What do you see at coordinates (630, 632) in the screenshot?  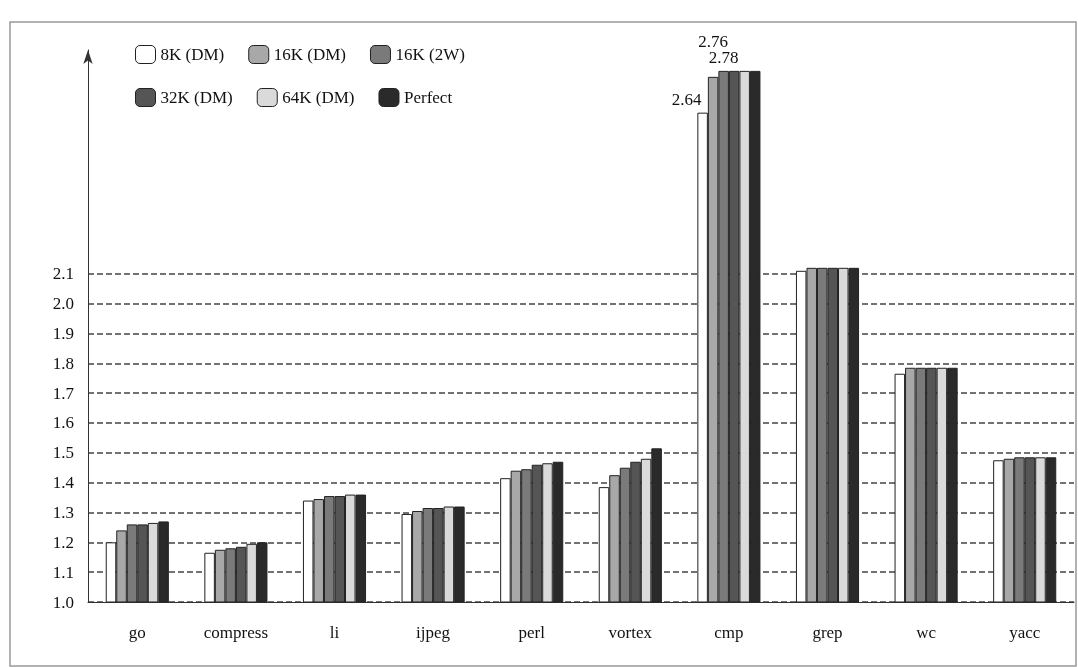 I see `x-tick-label: vortex` at bounding box center [630, 632].